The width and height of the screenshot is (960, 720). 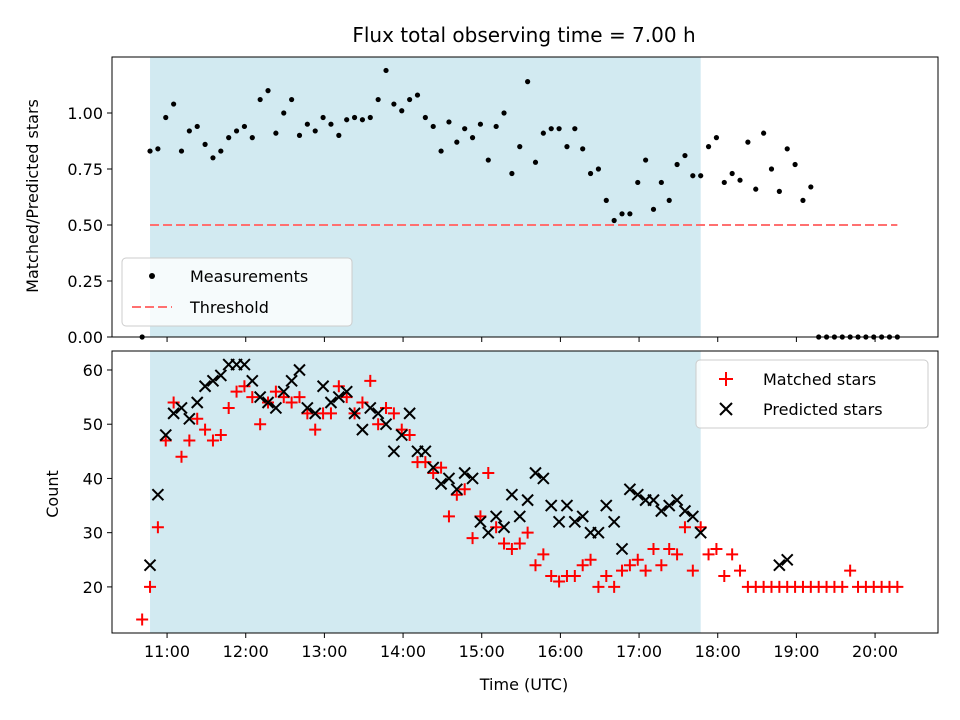 What do you see at coordinates (52, 494) in the screenshot?
I see `bottom-panel-y-label: Count` at bounding box center [52, 494].